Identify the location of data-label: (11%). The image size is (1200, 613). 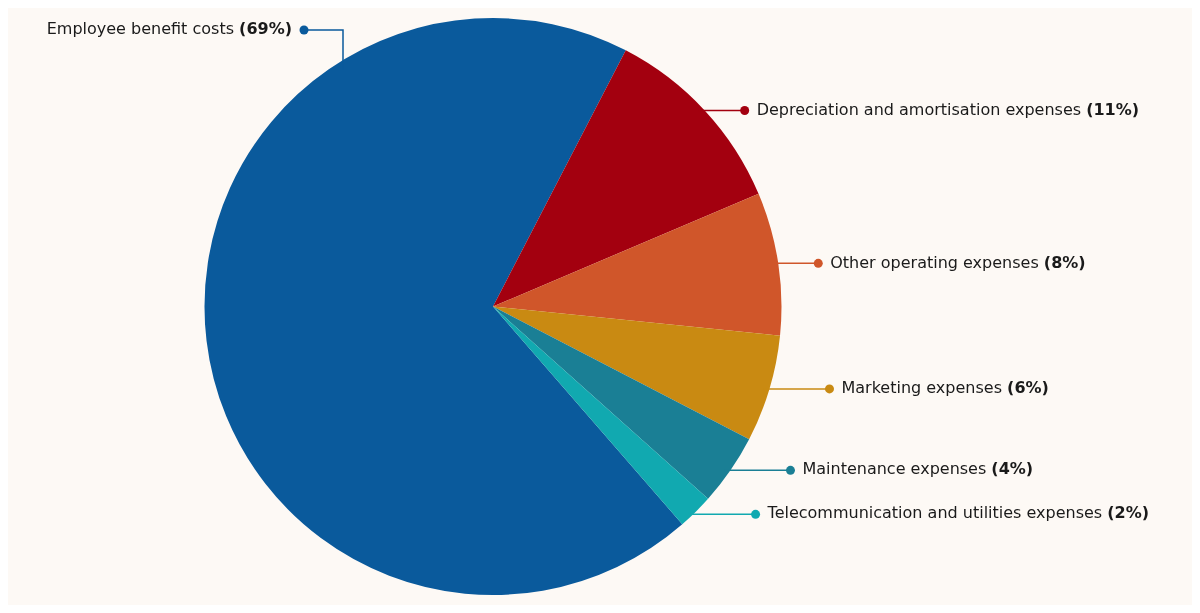
(1113, 109).